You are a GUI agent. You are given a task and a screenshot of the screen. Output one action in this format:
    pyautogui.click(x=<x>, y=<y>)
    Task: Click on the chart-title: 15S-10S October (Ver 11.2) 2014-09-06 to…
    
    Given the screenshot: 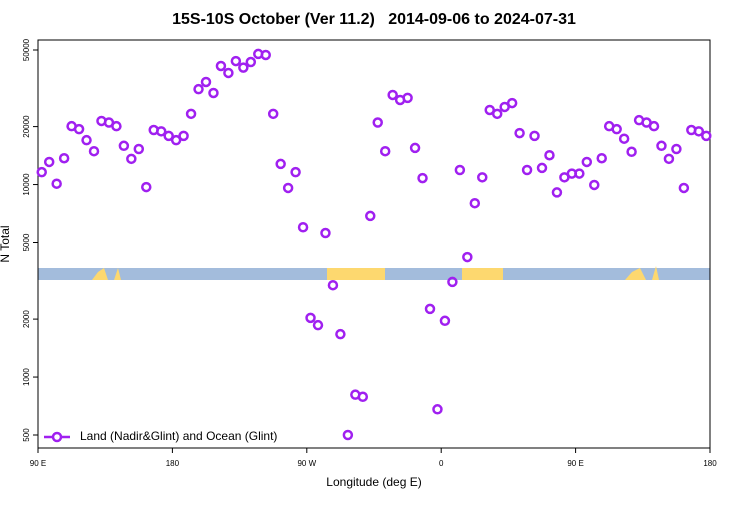 What is the action you would take?
    pyautogui.click(x=374, y=19)
    